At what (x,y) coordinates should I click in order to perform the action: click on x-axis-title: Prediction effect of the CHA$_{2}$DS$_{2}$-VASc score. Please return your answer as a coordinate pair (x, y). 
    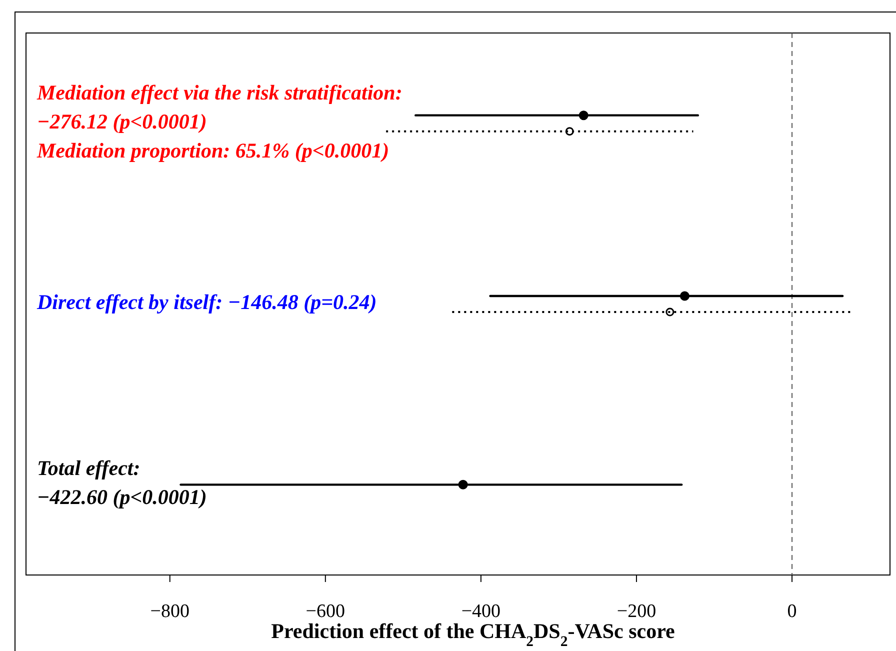
    Looking at the image, I should click on (473, 634).